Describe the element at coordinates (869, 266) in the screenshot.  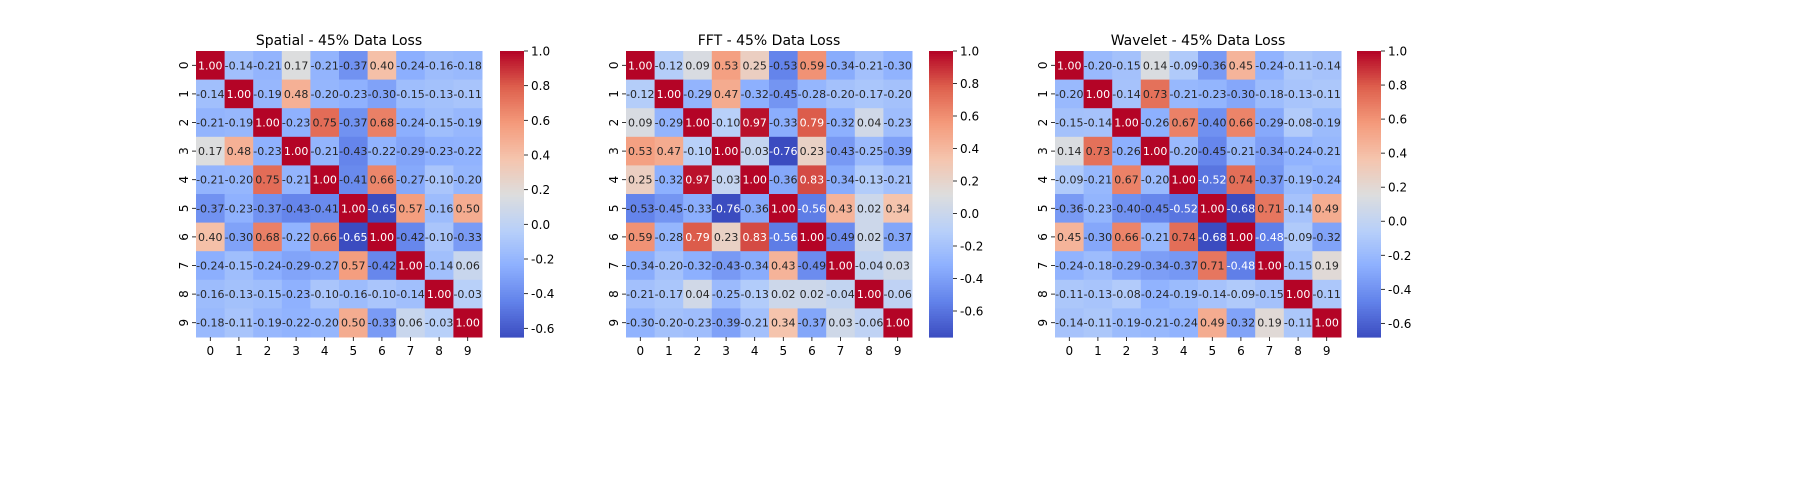
I see `cell-value-label: -0.04` at that location.